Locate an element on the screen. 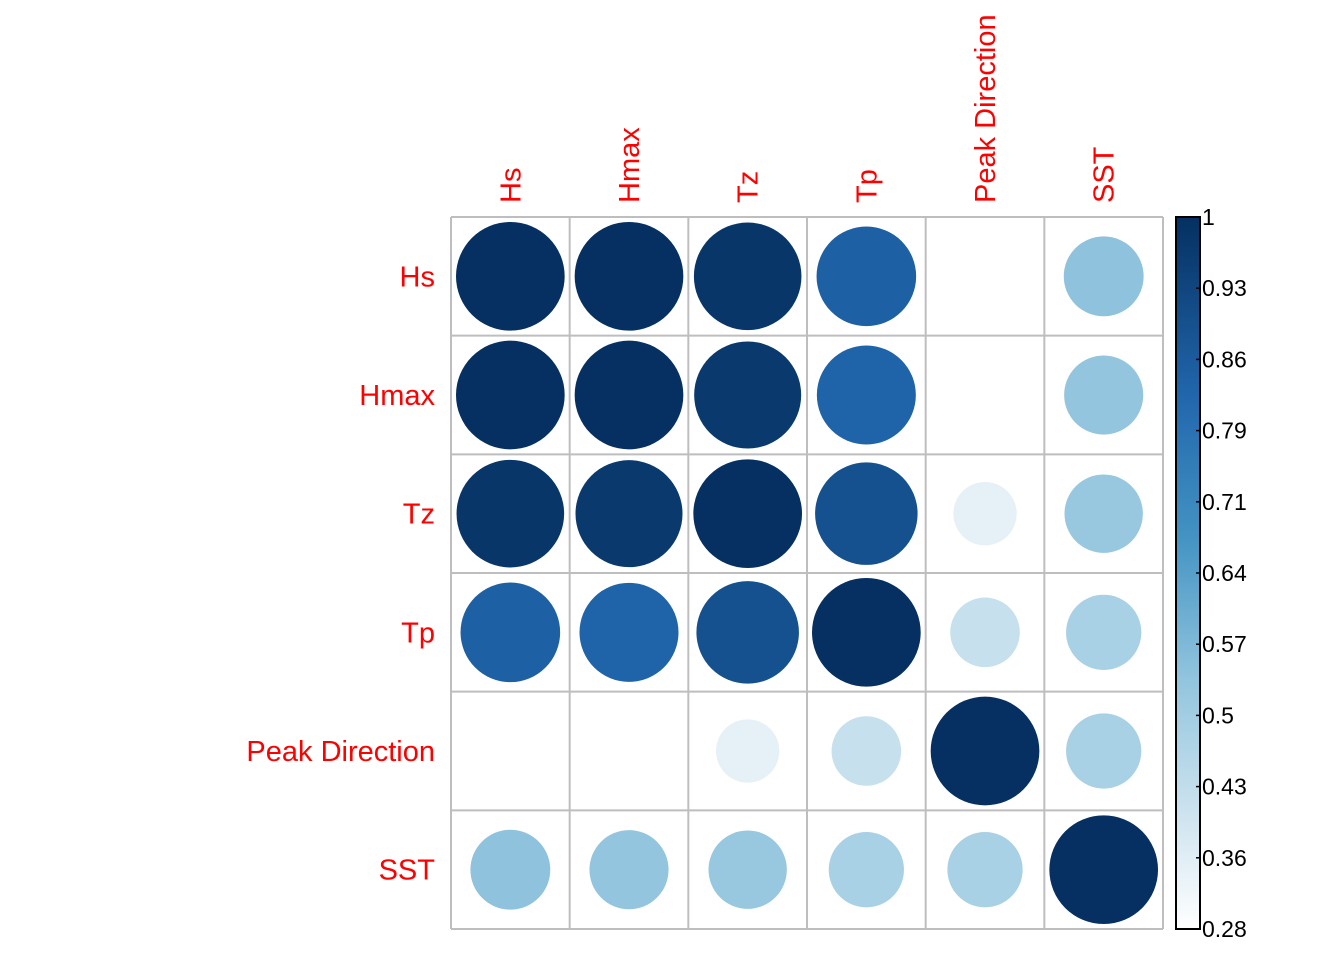 The height and width of the screenshot is (960, 1344). corr-circle-peak-direction-tz is located at coordinates (747, 751).